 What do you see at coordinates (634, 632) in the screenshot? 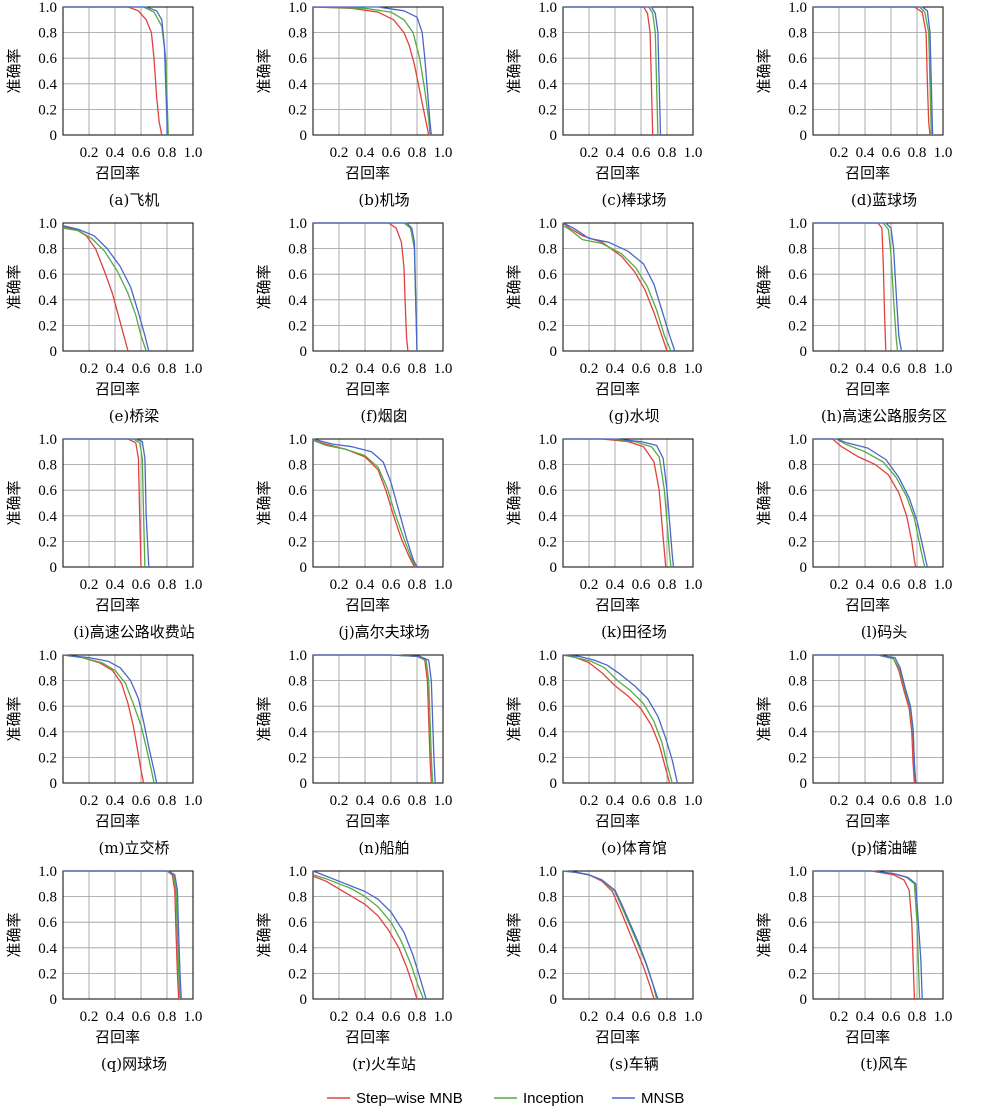
I see `chart-caption: (k)田径场` at bounding box center [634, 632].